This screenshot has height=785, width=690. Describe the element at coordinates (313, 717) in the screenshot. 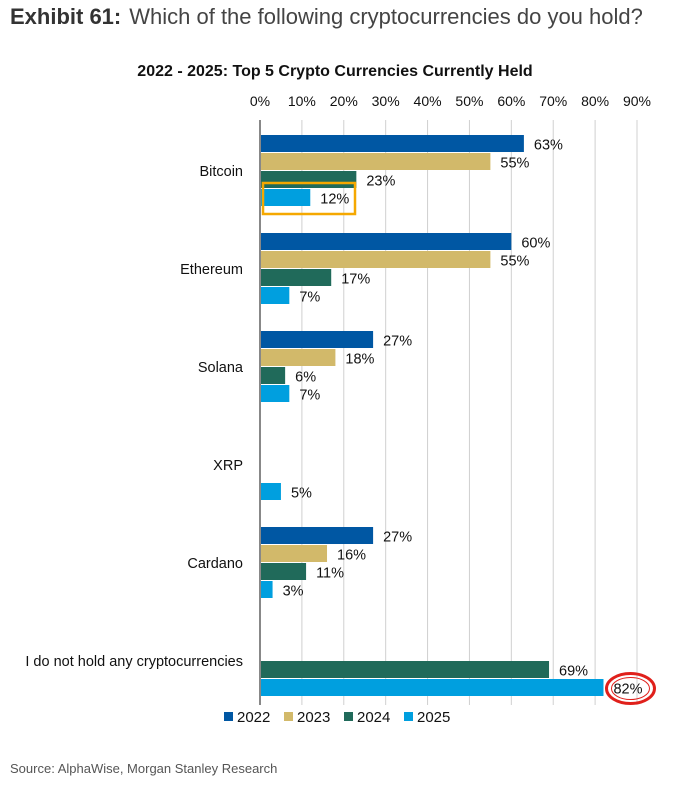

I see `legend-label: 2023` at that location.